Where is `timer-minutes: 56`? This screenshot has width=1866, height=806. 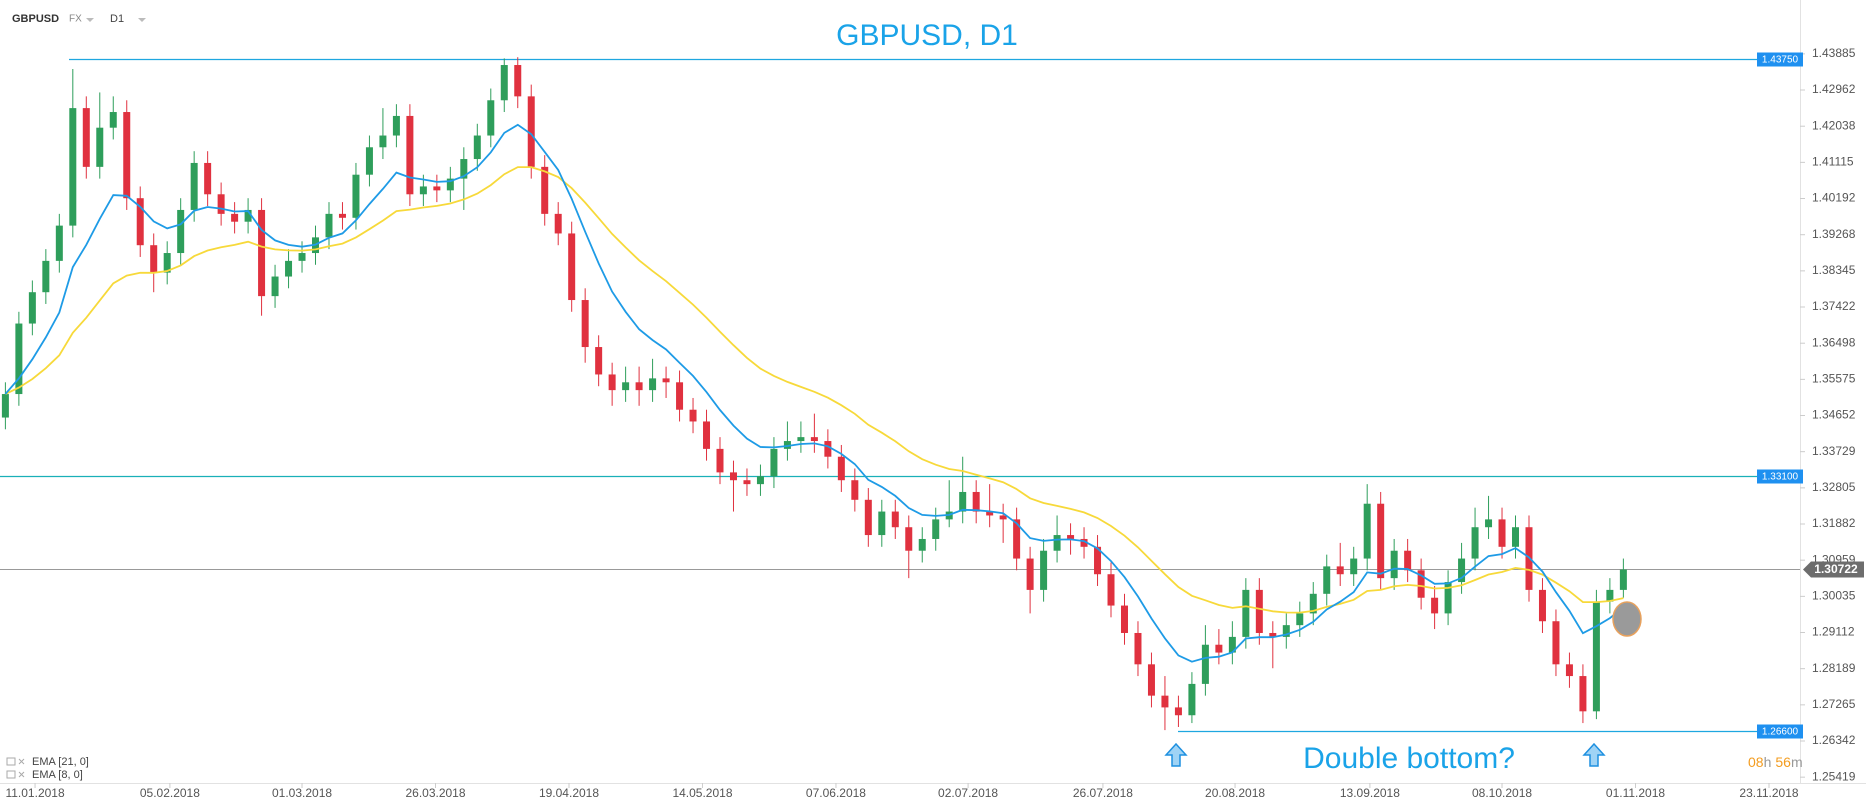 timer-minutes: 56 is located at coordinates (1783, 762).